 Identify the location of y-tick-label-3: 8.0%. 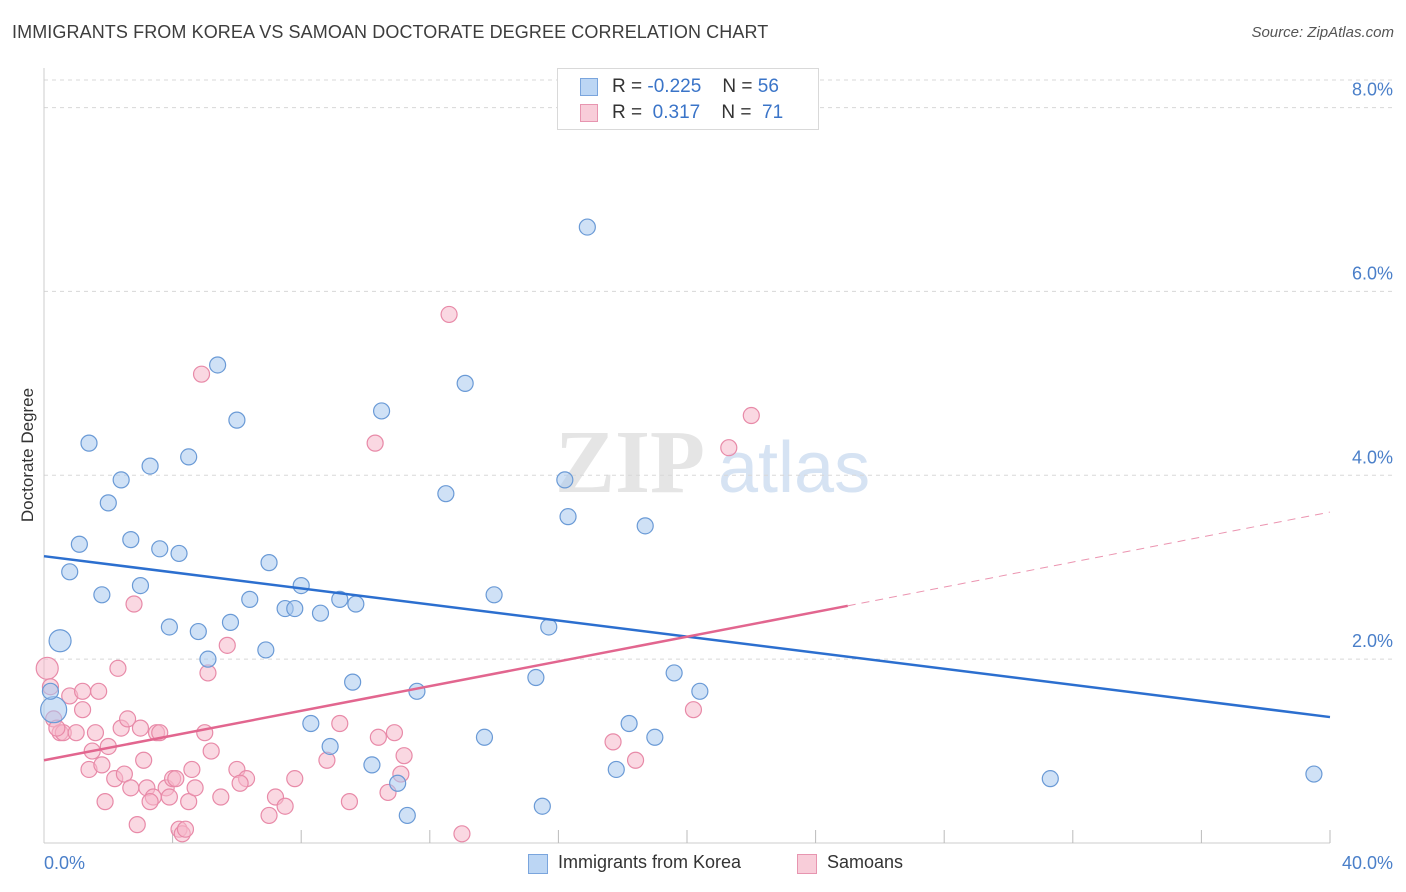
(1372, 90).